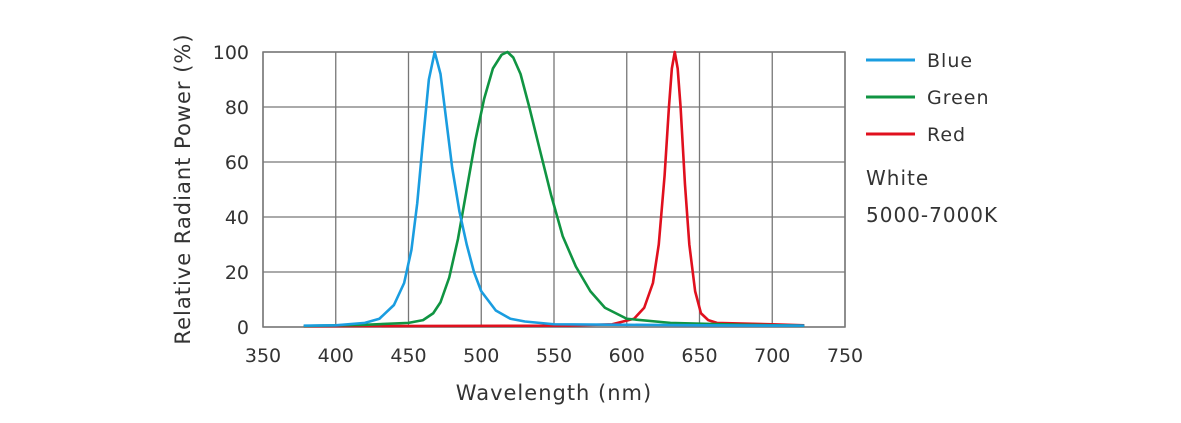 This screenshot has height=423, width=1181. What do you see at coordinates (554, 393) in the screenshot?
I see `x-axis-label: Wavelength (nm)` at bounding box center [554, 393].